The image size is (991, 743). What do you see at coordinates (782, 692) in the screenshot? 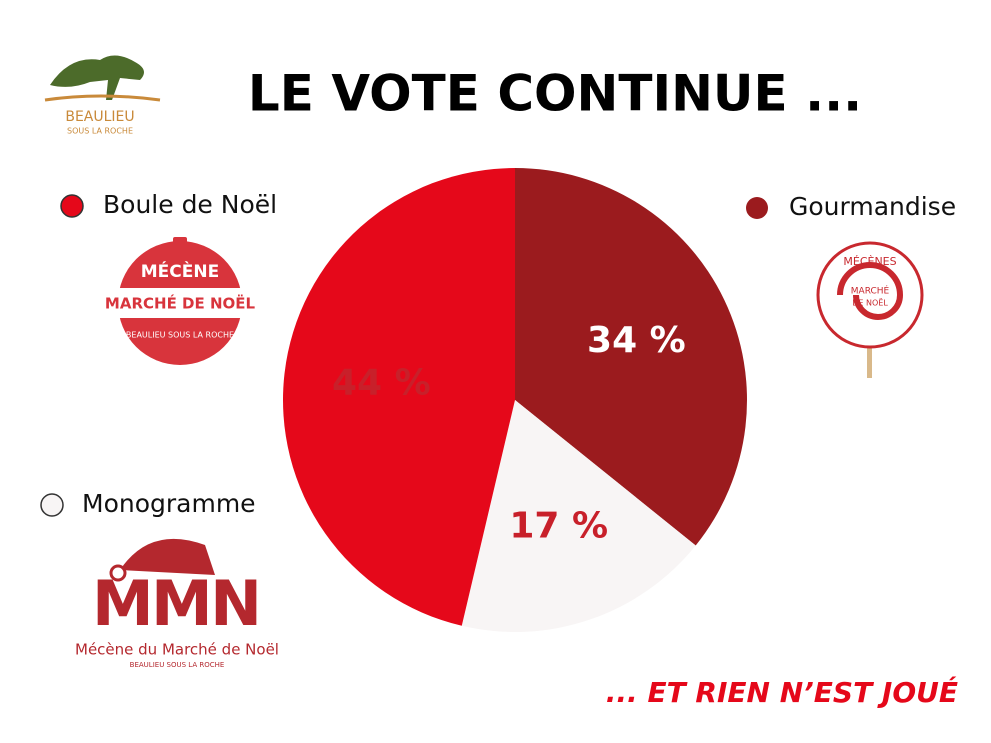
I see `footer: ... ET RIEN N’EST JOUÉ` at bounding box center [782, 692].